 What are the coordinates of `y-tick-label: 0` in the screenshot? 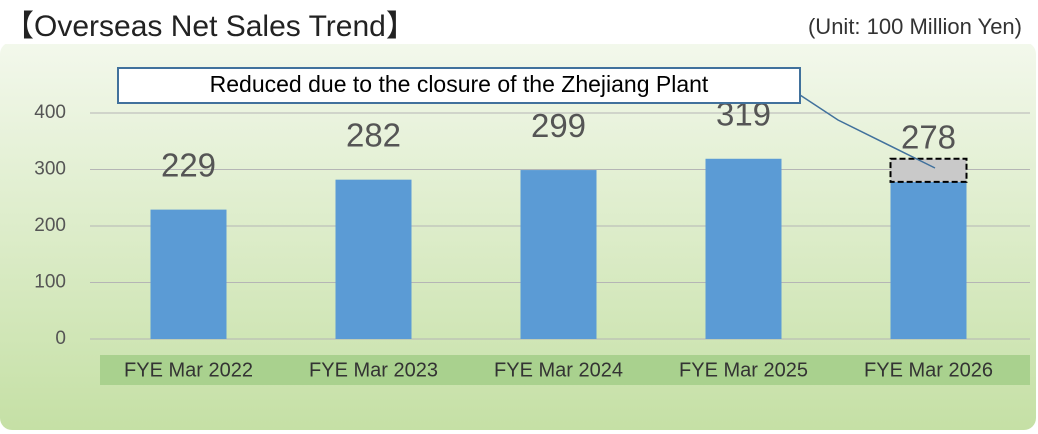 It's located at (60, 338).